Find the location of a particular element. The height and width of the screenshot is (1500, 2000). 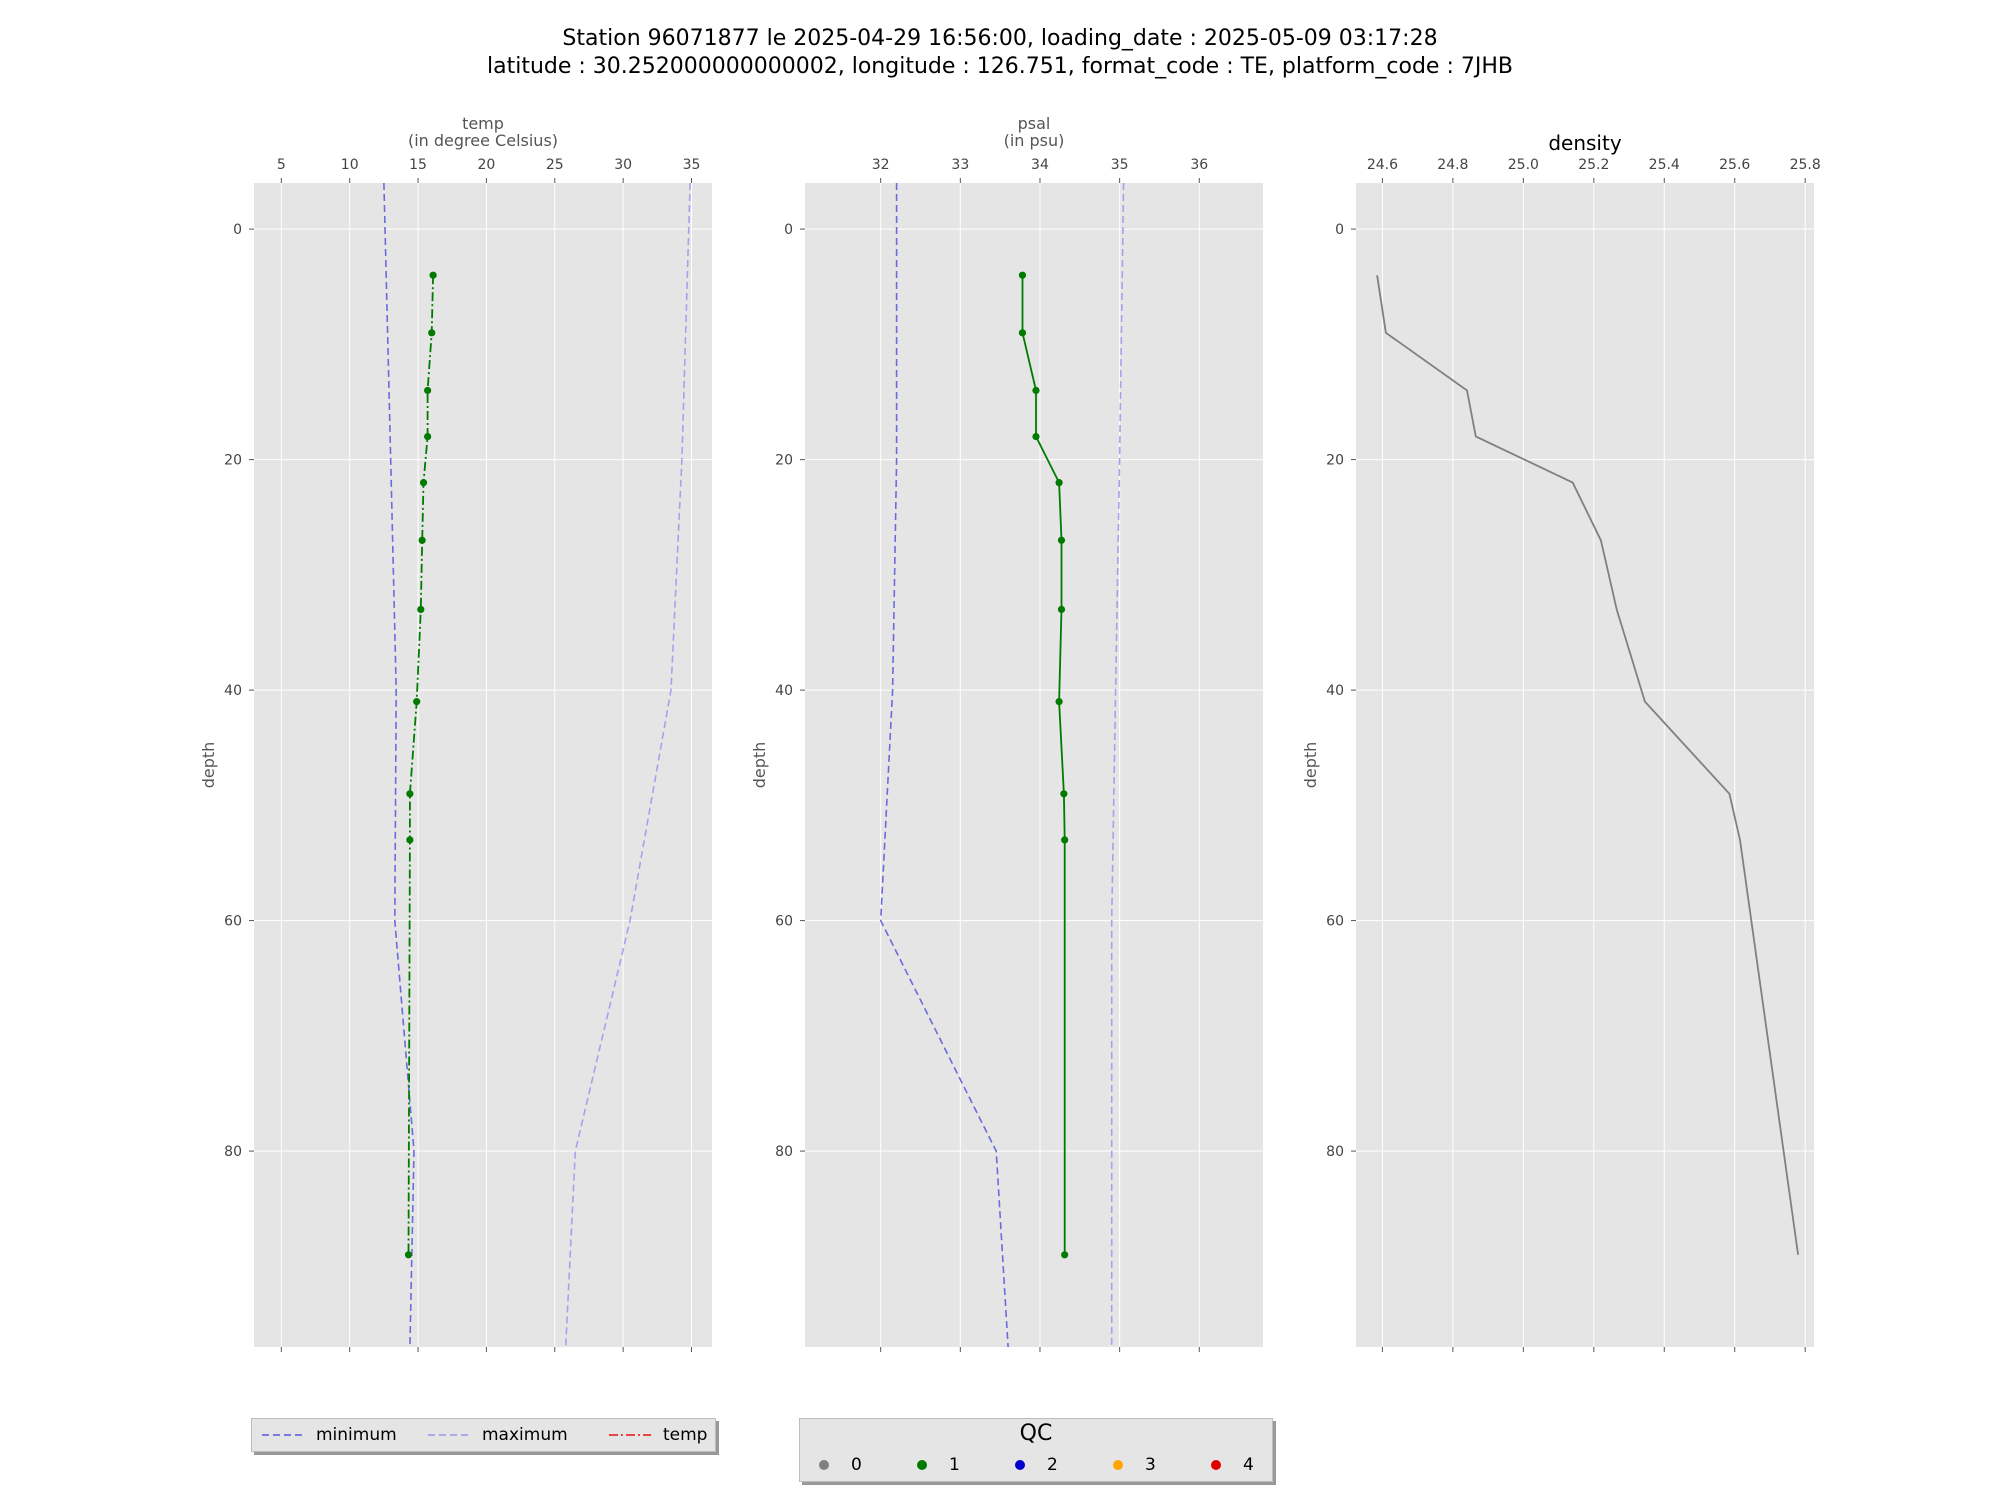

x-axis-title: temp is located at coordinates (483, 123).